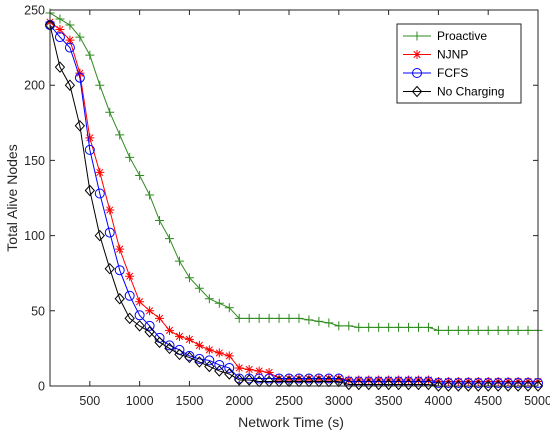 The height and width of the screenshot is (437, 550). I want to click on legend-item-fcfs: FCFS, so click(435, 73).